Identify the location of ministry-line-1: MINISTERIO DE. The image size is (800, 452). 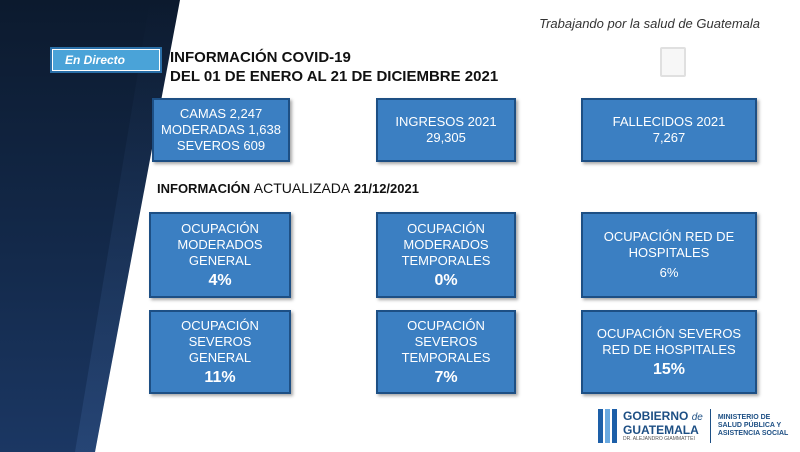
(744, 417).